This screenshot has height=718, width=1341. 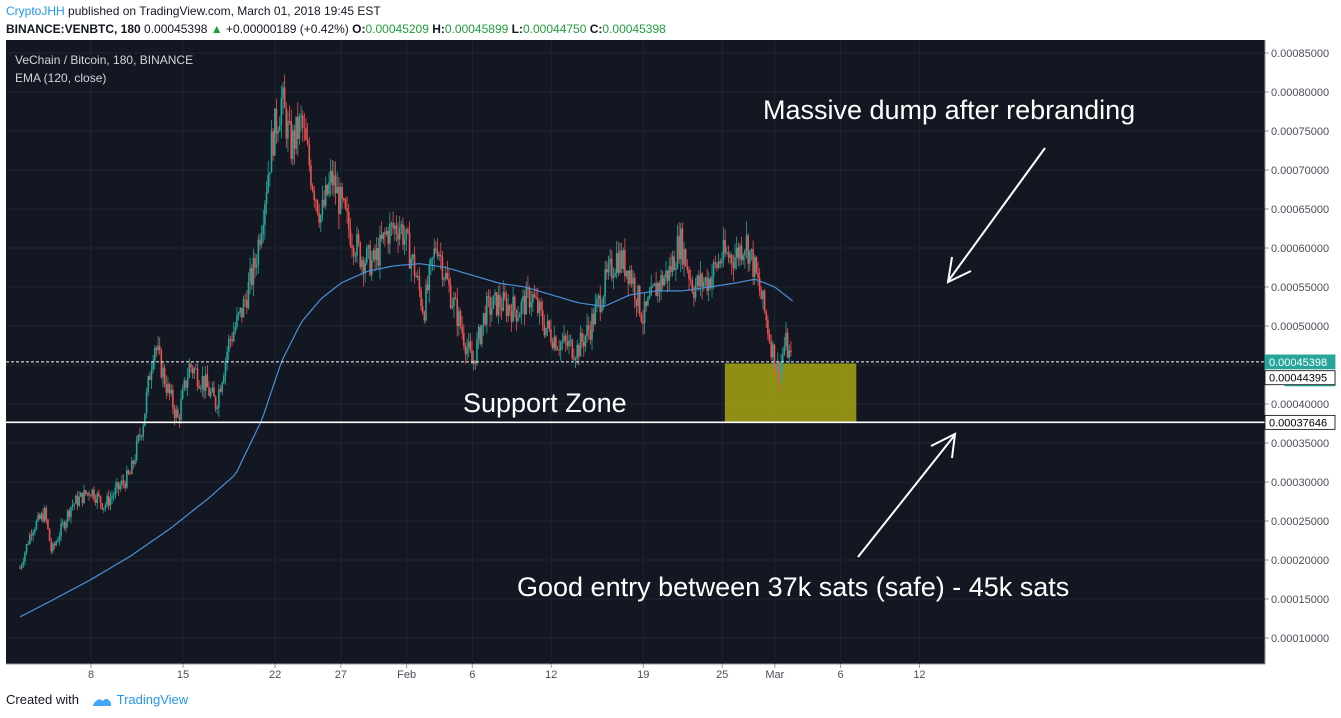 I want to click on price-tick-label: 0.00035000, so click(x=1300, y=444).